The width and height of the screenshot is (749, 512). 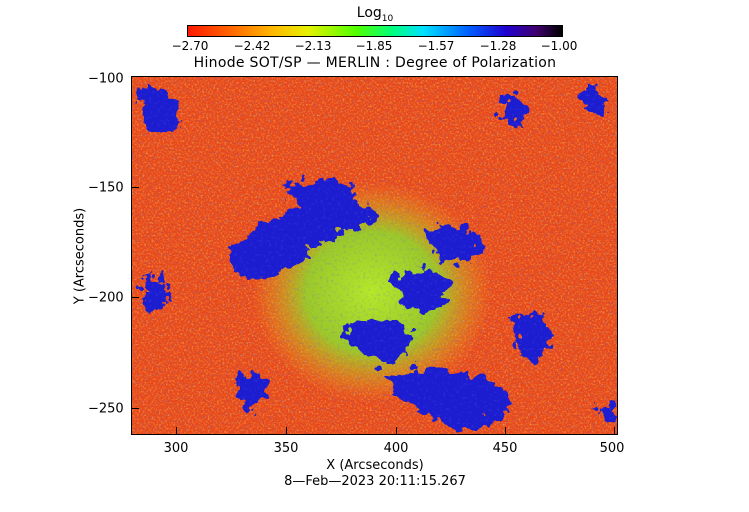 I want to click on y-tick-label: −100, so click(x=106, y=79).